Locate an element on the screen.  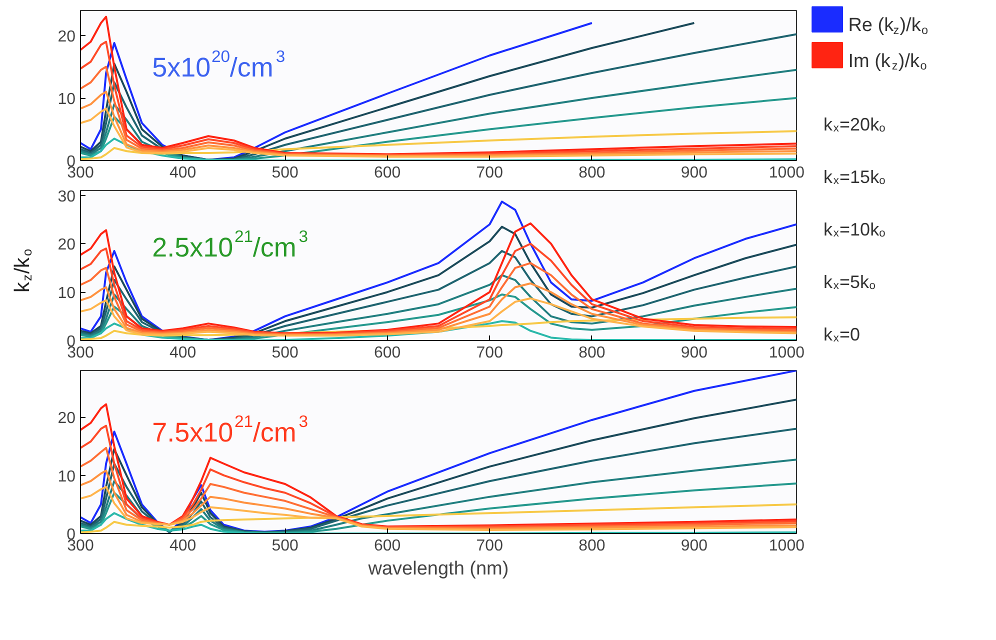
text: kx=0 is located at coordinates (842, 334).